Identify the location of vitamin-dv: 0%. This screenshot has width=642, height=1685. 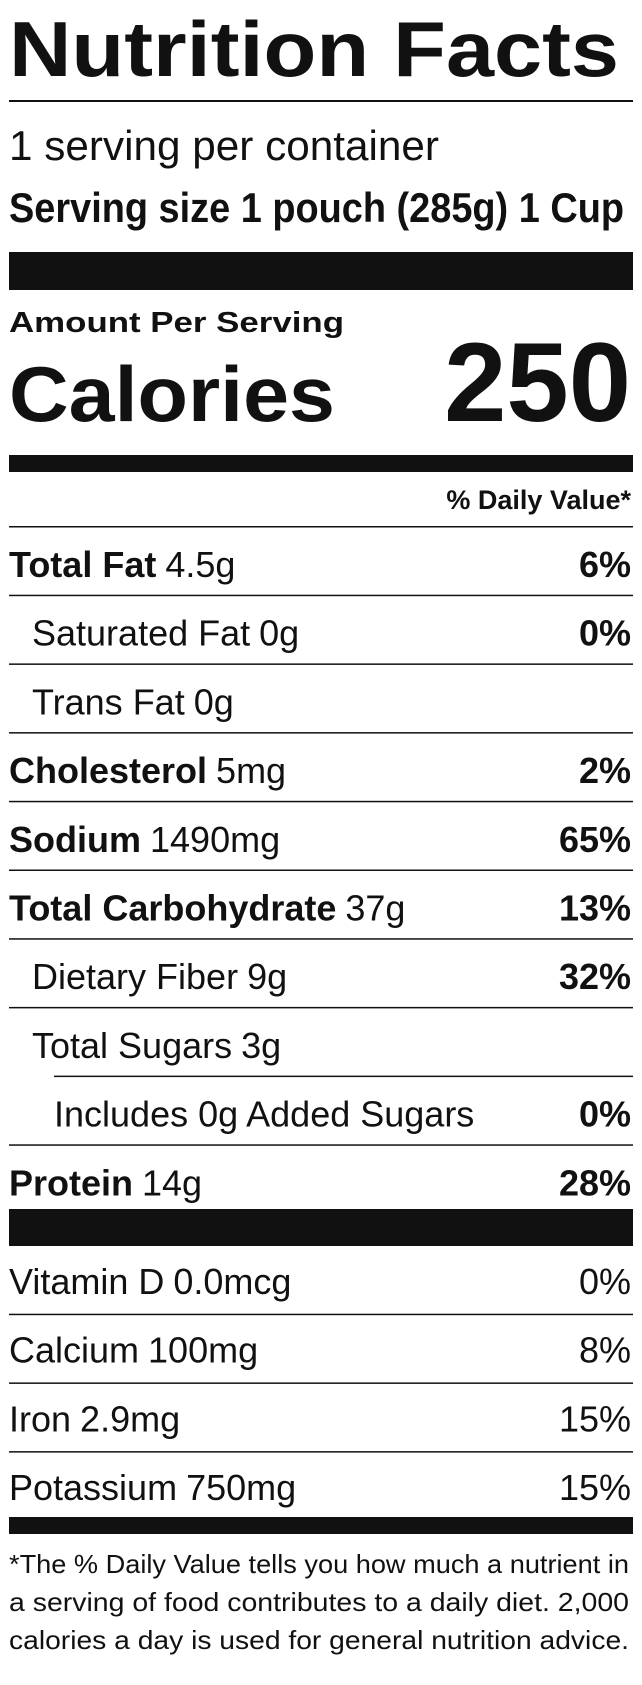
(605, 1281).